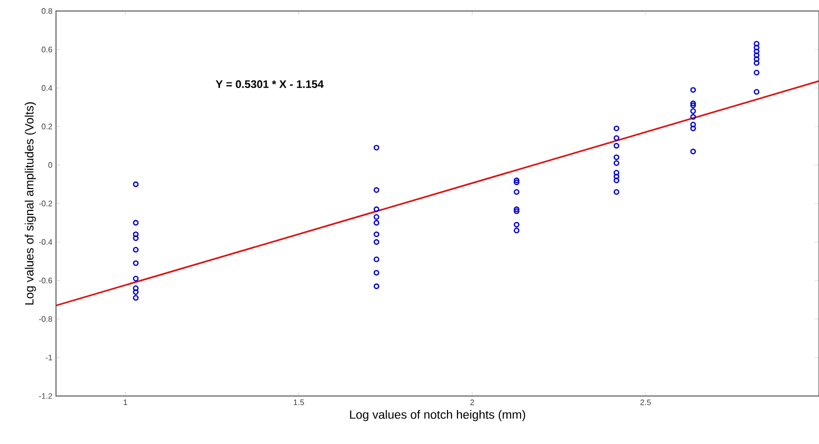  I want to click on annotation: Y = 0.5301 * X - 1.154, so click(270, 84).